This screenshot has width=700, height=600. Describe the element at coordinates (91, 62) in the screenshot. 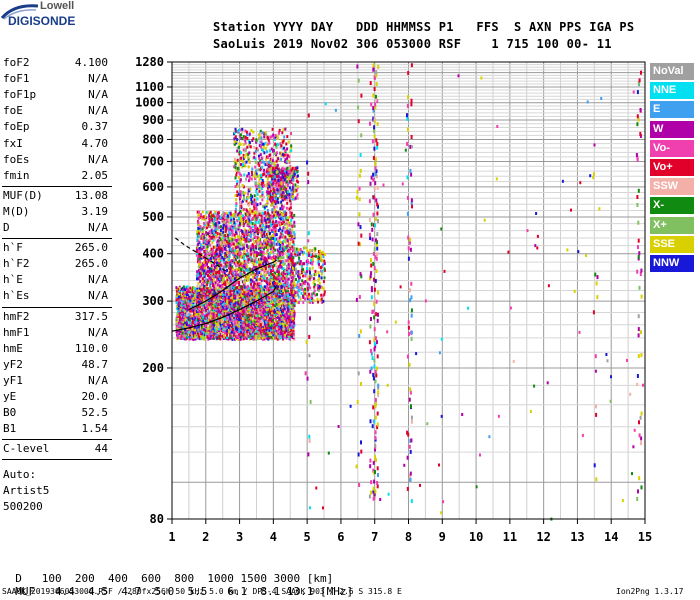

I see `param-value: 4.100` at that location.